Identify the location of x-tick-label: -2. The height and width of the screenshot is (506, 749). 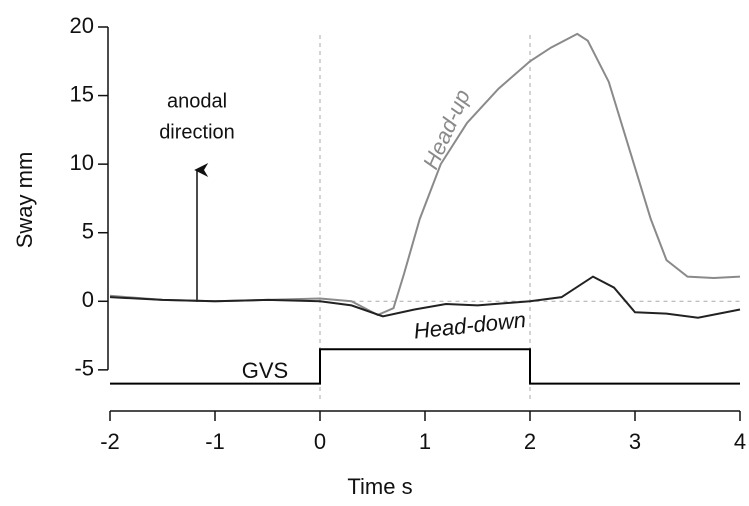
(110, 441).